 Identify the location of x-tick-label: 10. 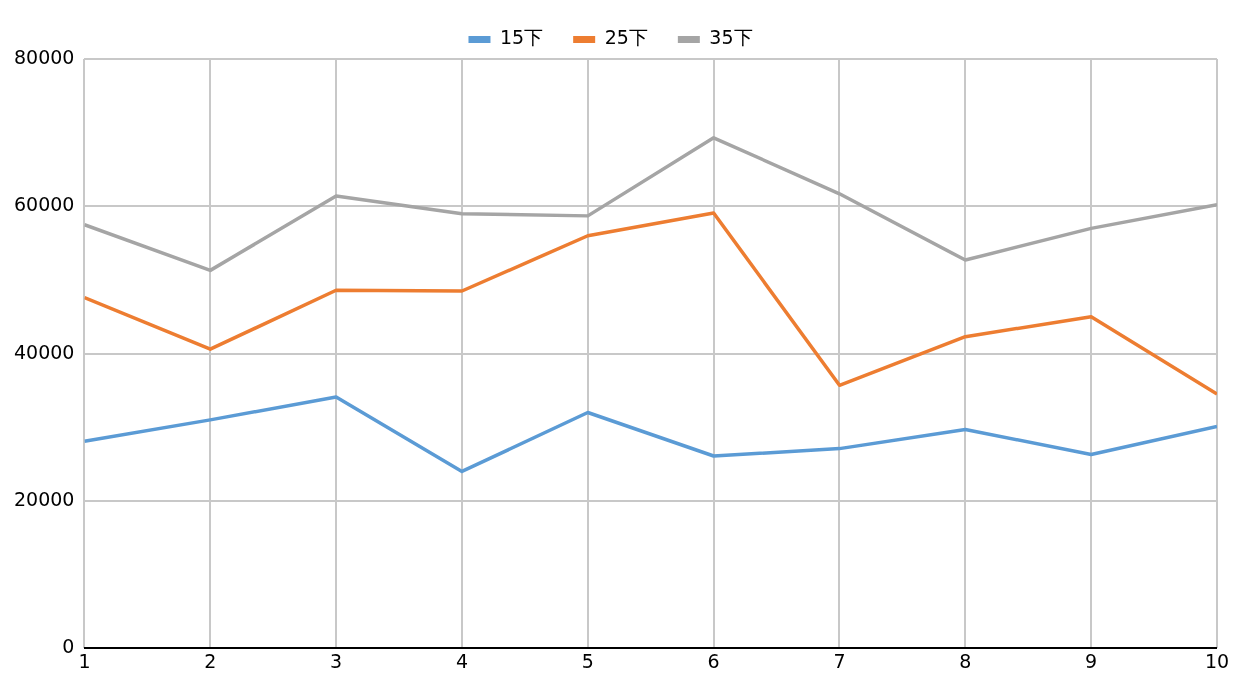
(1217, 660).